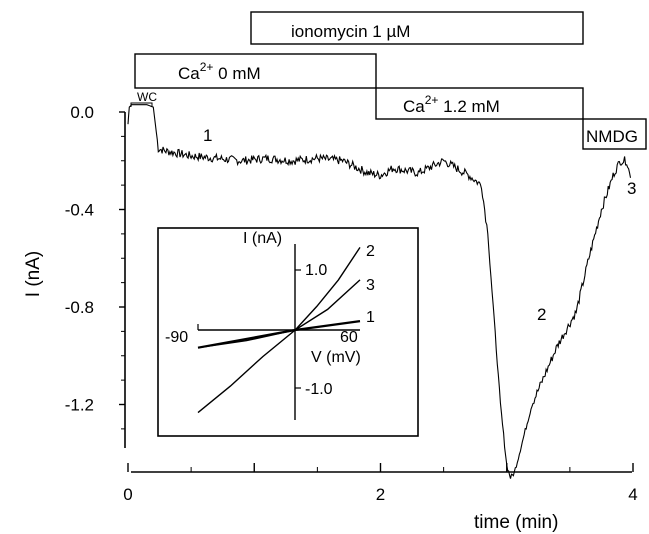  Describe the element at coordinates (262, 238) in the screenshot. I see `inset-ylabel: I (nA)` at that location.